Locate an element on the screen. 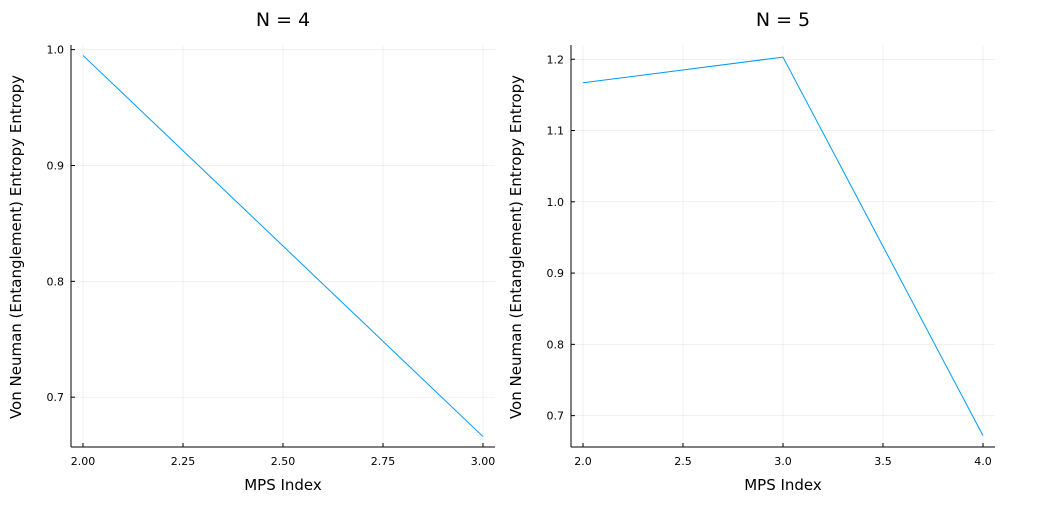  x-tick-label: 2.75 is located at coordinates (383, 461).